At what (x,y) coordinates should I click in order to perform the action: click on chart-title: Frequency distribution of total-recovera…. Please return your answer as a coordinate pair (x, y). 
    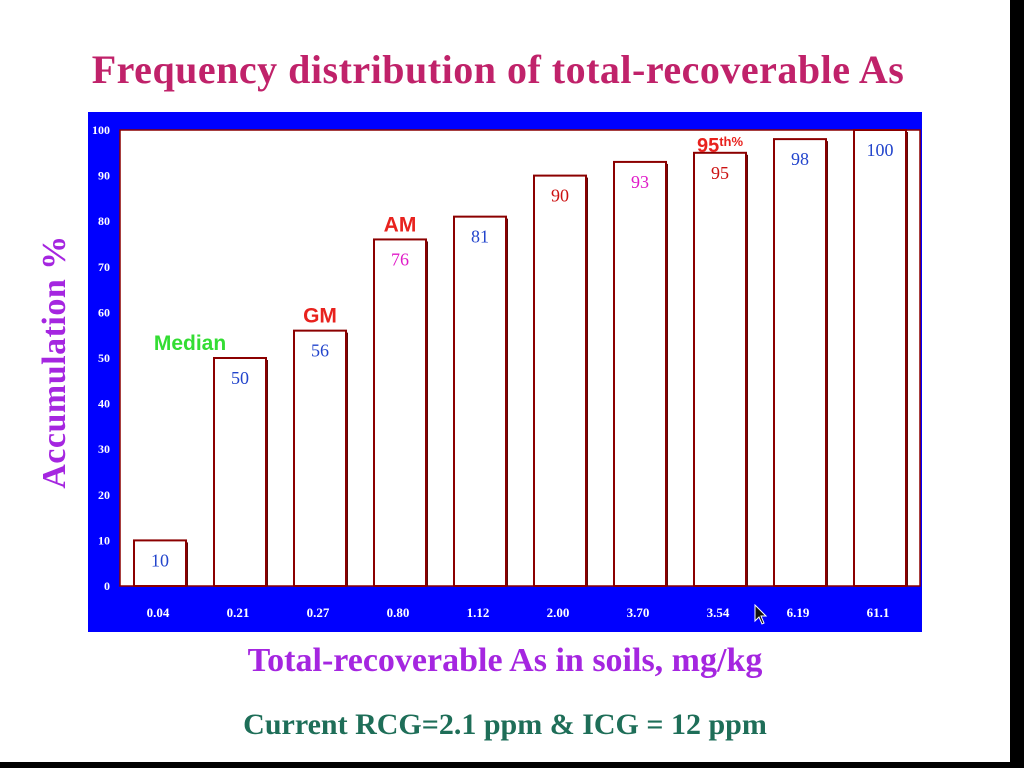
    Looking at the image, I should click on (498, 69).